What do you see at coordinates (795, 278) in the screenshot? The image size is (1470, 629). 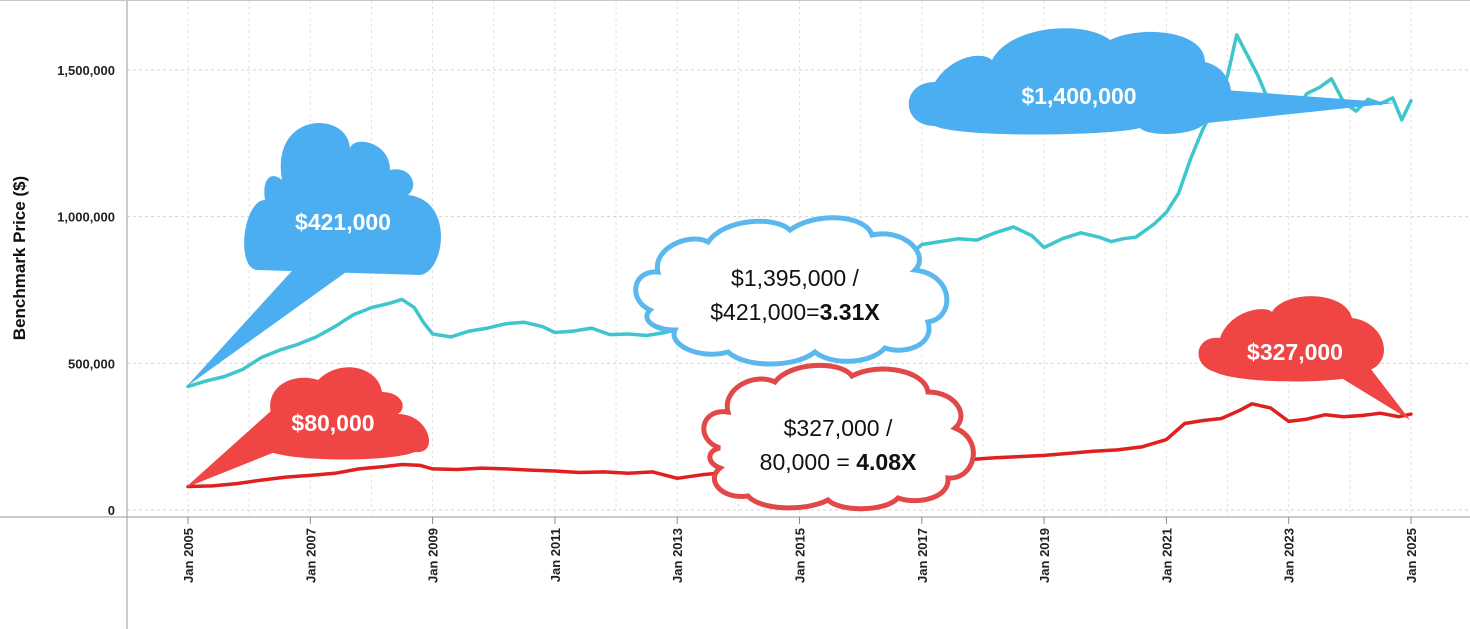 I see `ratio-line-1: $1,395,000 /` at bounding box center [795, 278].